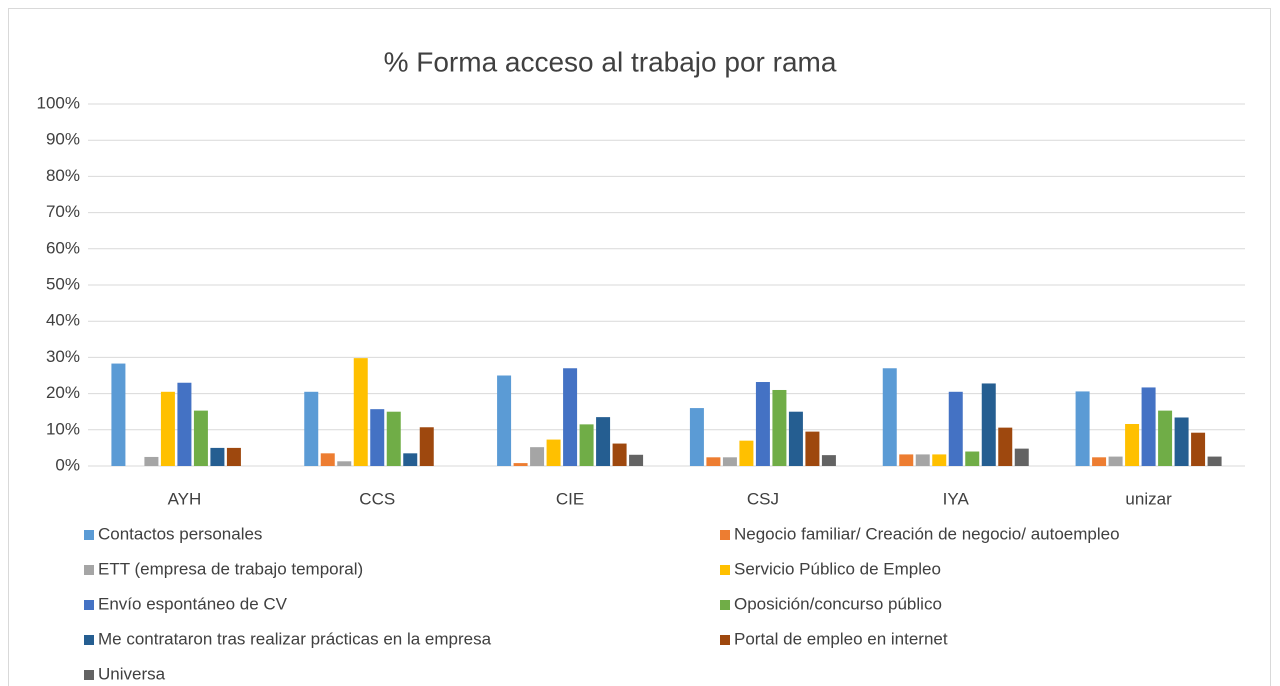  I want to click on legend-label: Portal de empleo en internet, so click(841, 638).